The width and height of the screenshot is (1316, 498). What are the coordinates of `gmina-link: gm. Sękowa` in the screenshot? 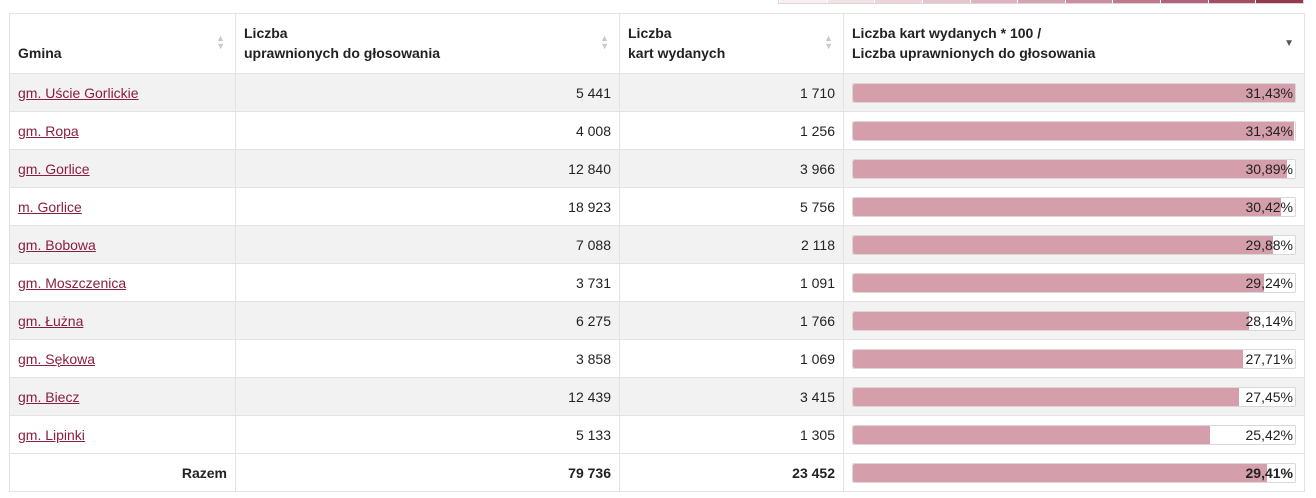 It's located at (57, 358).